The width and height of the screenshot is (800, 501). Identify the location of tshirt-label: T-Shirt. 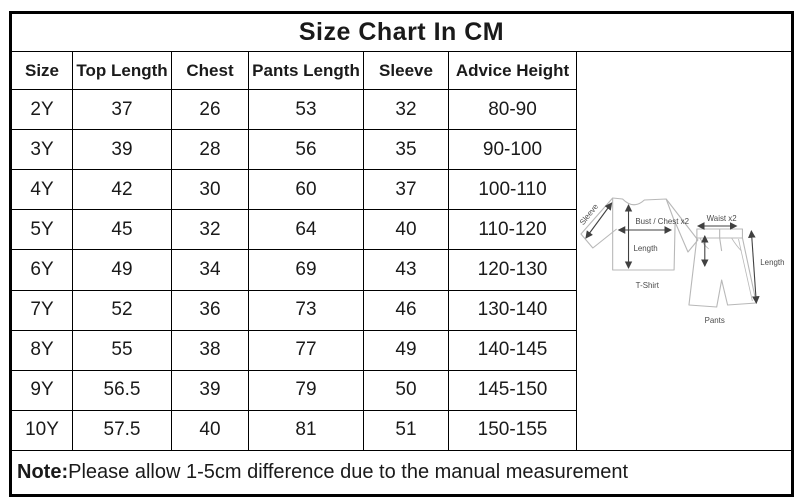
(648, 285).